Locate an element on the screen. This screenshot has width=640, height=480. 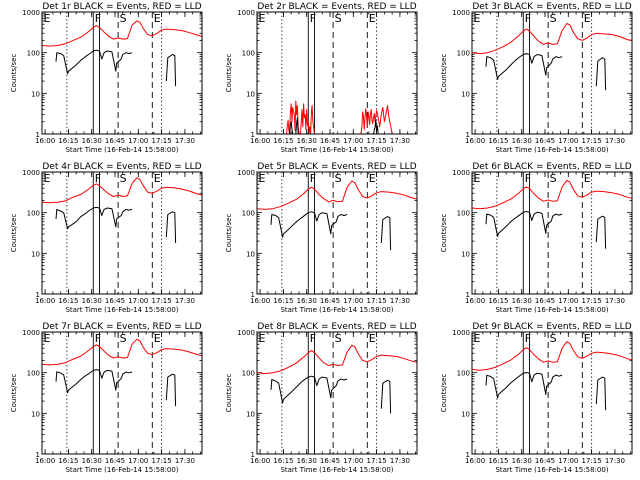
panel-title: Det 5r BLACK = Events, RED = LLD is located at coordinates (336, 167).